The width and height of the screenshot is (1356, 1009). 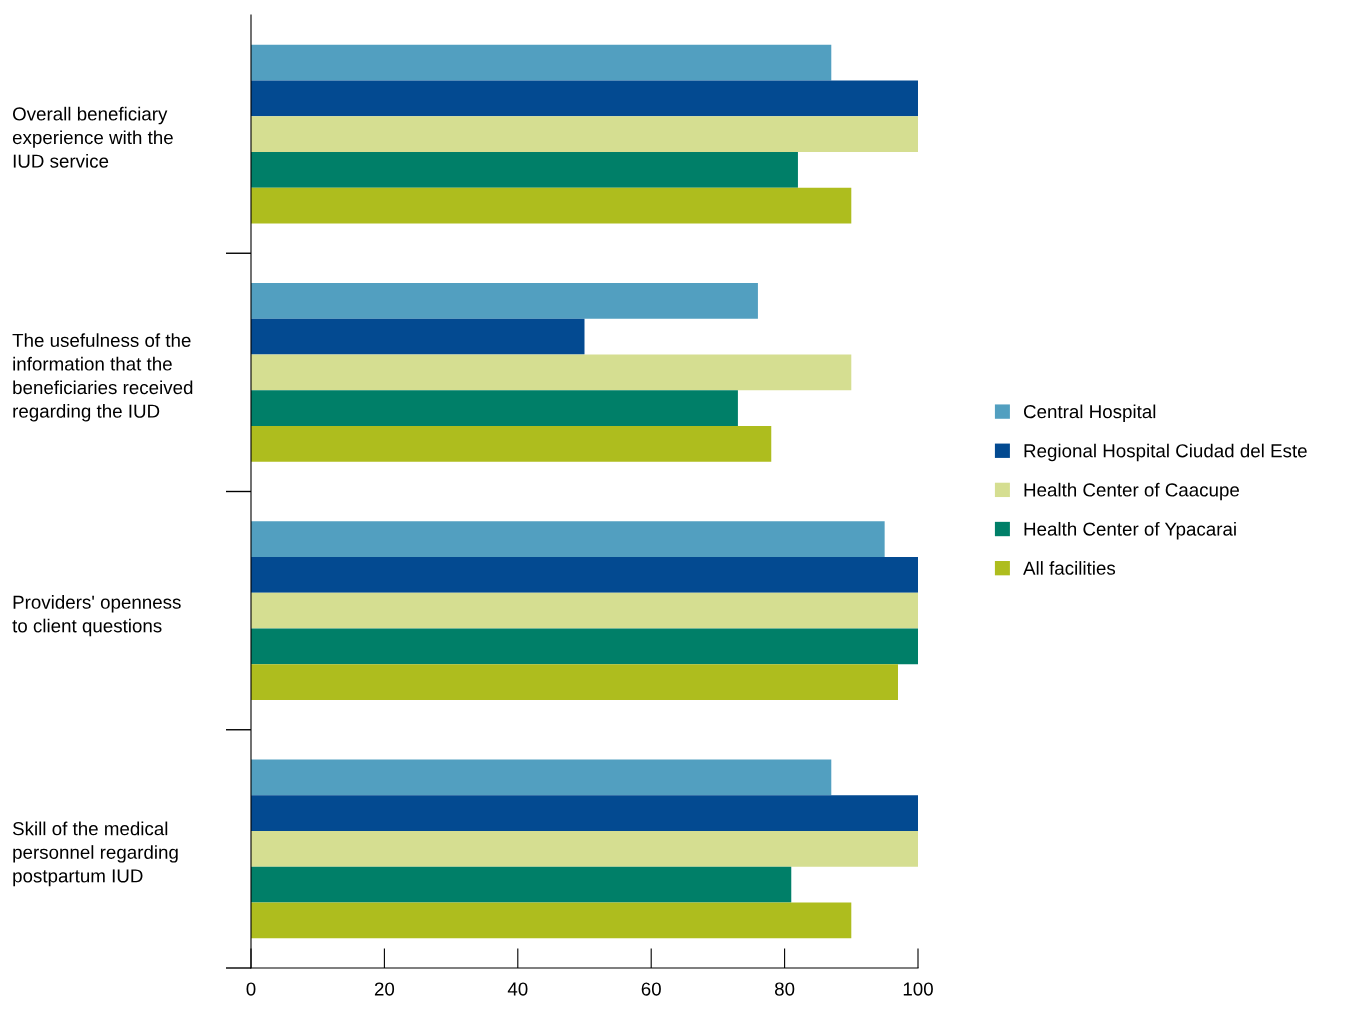 What do you see at coordinates (96, 616) in the screenshot?
I see `y-tick-label: Providers' openness to client questions` at bounding box center [96, 616].